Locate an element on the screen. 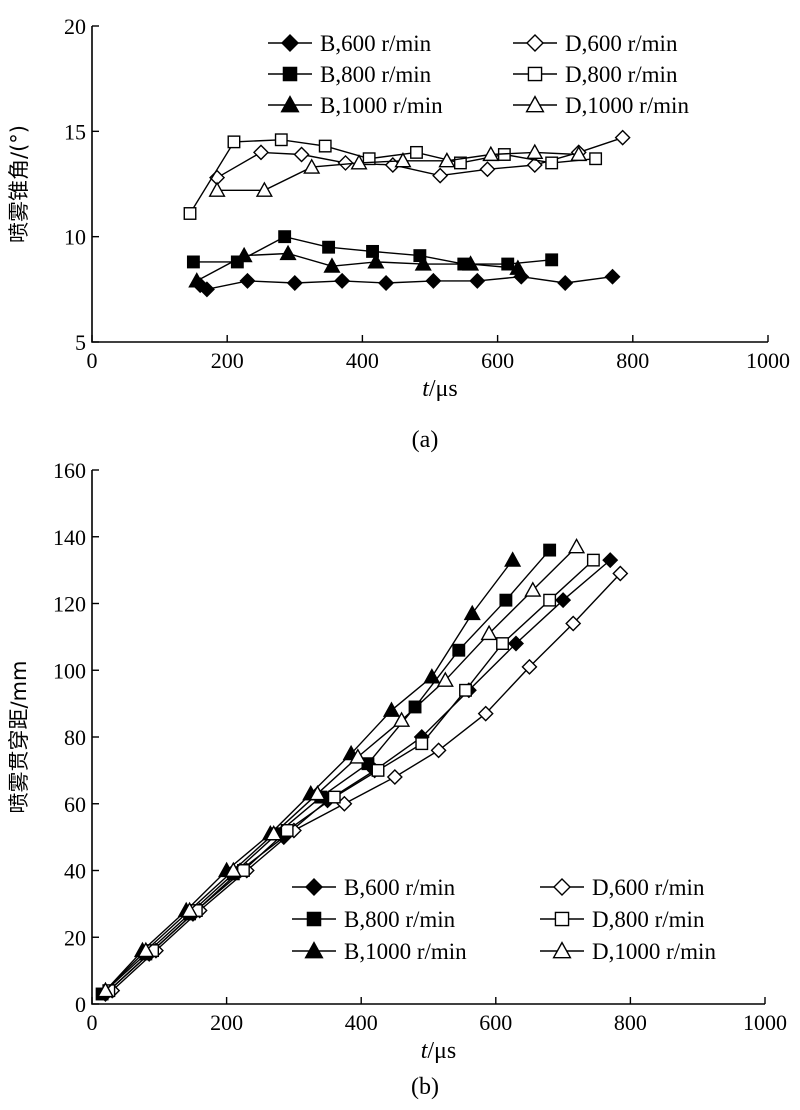 This screenshot has height=1110, width=800. x-axis-title-unit: /μs is located at coordinates (441, 1051).